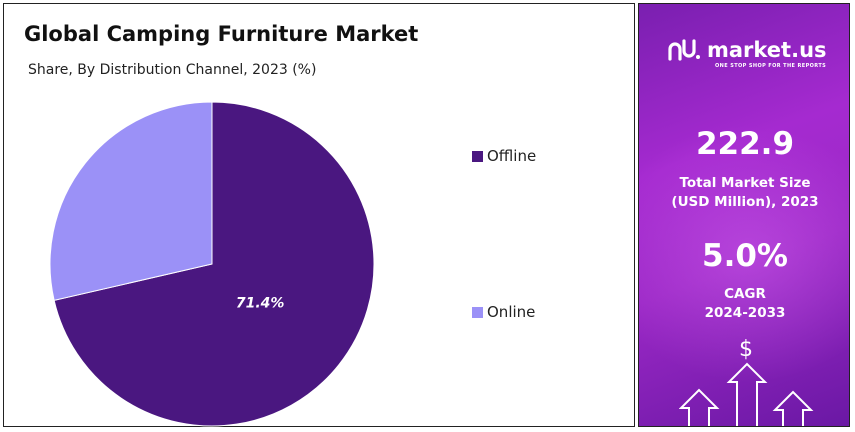  What do you see at coordinates (745, 313) in the screenshot?
I see `cagr-label-line2: 2024-2033` at bounding box center [745, 313].